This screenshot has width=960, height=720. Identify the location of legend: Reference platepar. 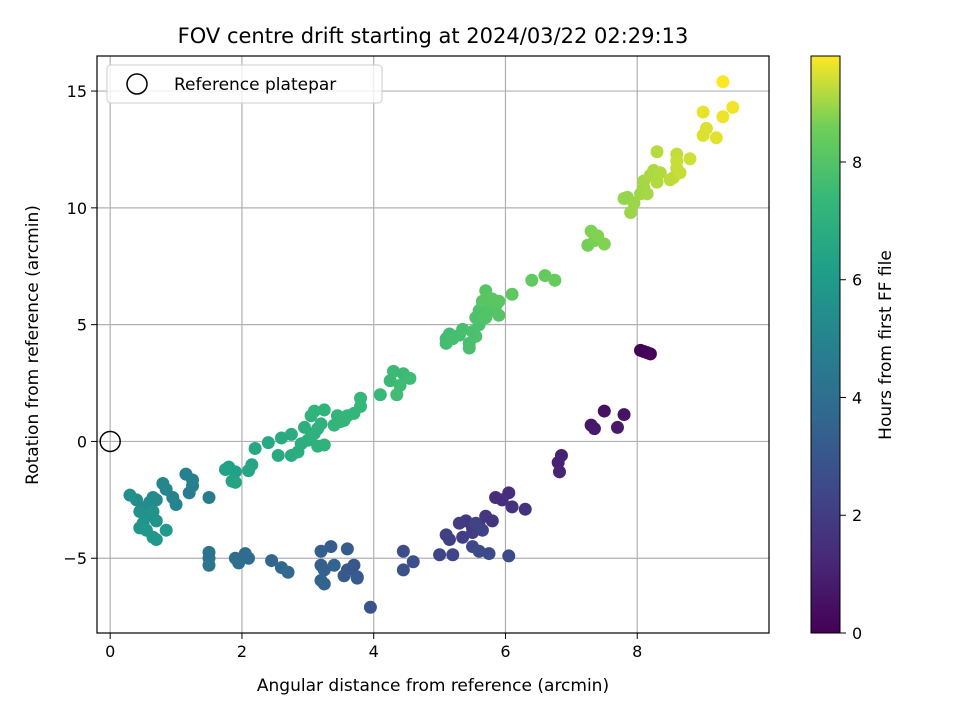
(244, 84).